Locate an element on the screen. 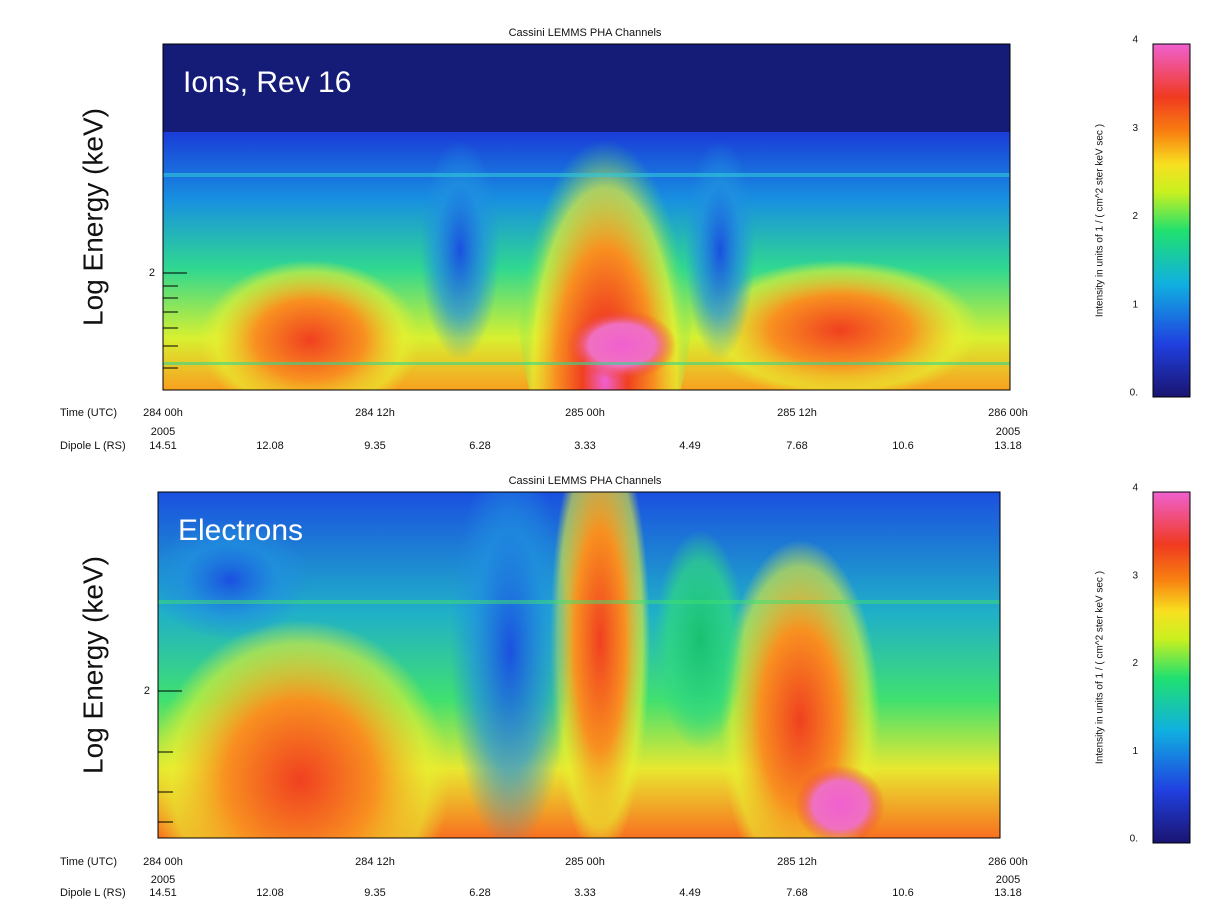  annotation: Ions, Rev 16 is located at coordinates (267, 82).